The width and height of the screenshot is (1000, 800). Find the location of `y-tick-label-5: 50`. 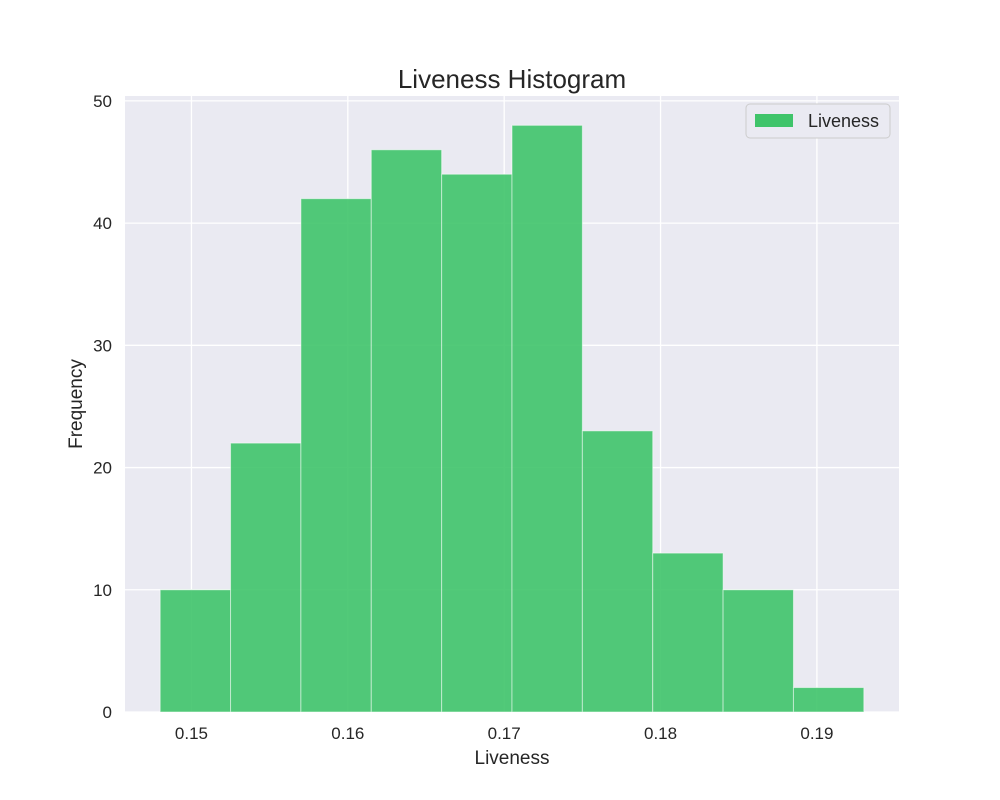

y-tick-label-5: 50 is located at coordinates (102, 101).